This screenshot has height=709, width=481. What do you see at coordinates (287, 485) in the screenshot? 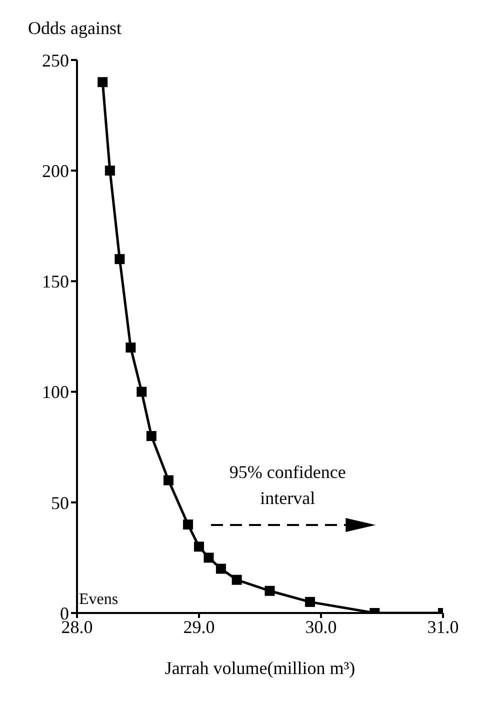
I see `annotation: 95% confidence interval` at bounding box center [287, 485].